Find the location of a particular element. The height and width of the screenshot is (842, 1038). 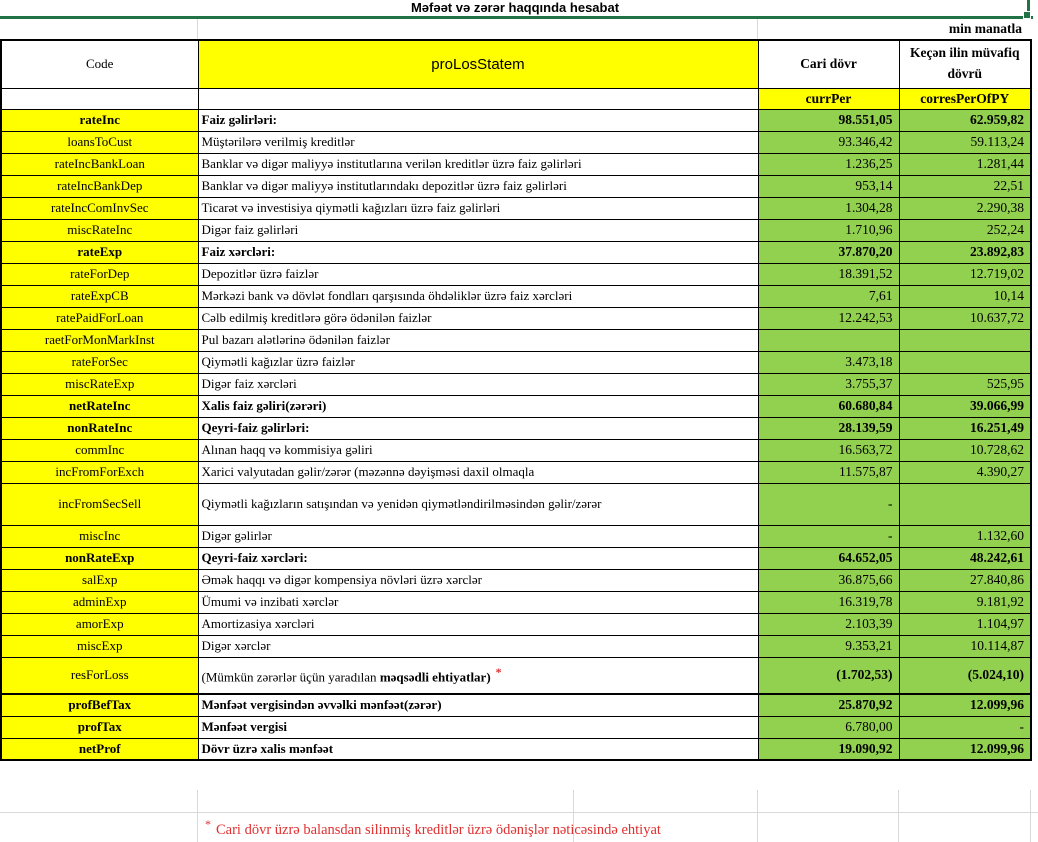

row-code-cell: profBefTax is located at coordinates (99, 705).